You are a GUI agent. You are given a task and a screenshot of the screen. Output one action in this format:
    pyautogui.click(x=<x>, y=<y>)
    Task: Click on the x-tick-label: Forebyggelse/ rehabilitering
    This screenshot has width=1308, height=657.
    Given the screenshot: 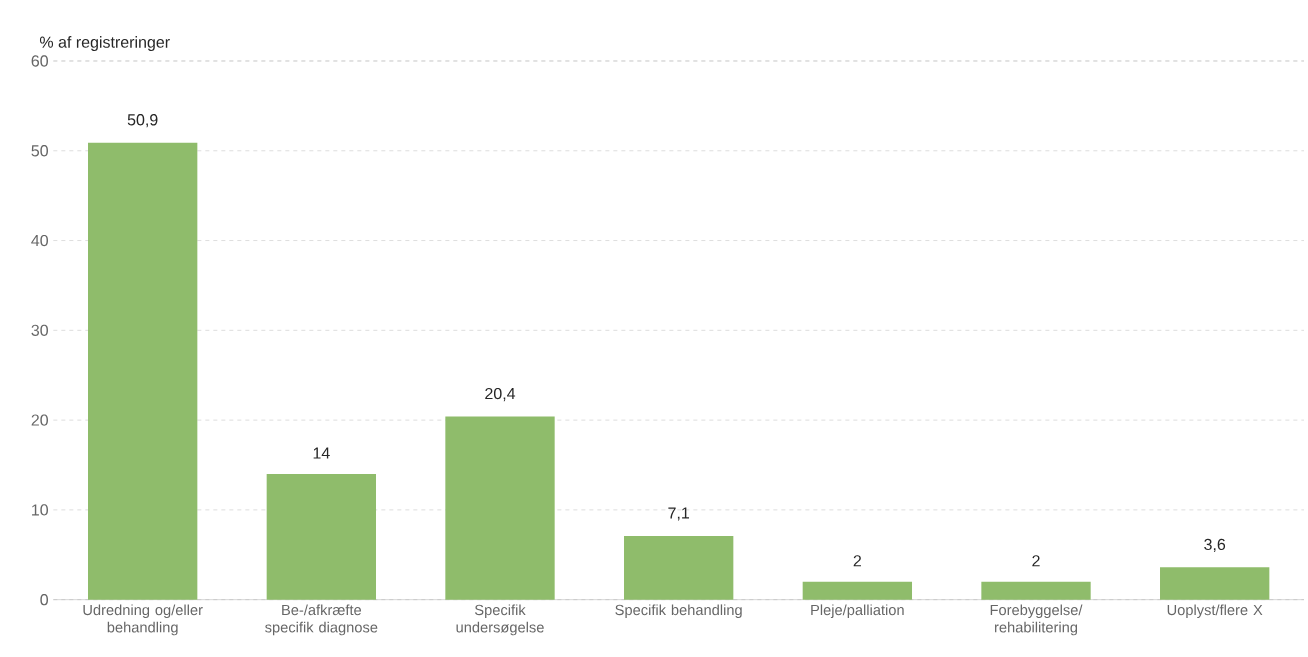 What is the action you would take?
    pyautogui.click(x=1036, y=620)
    